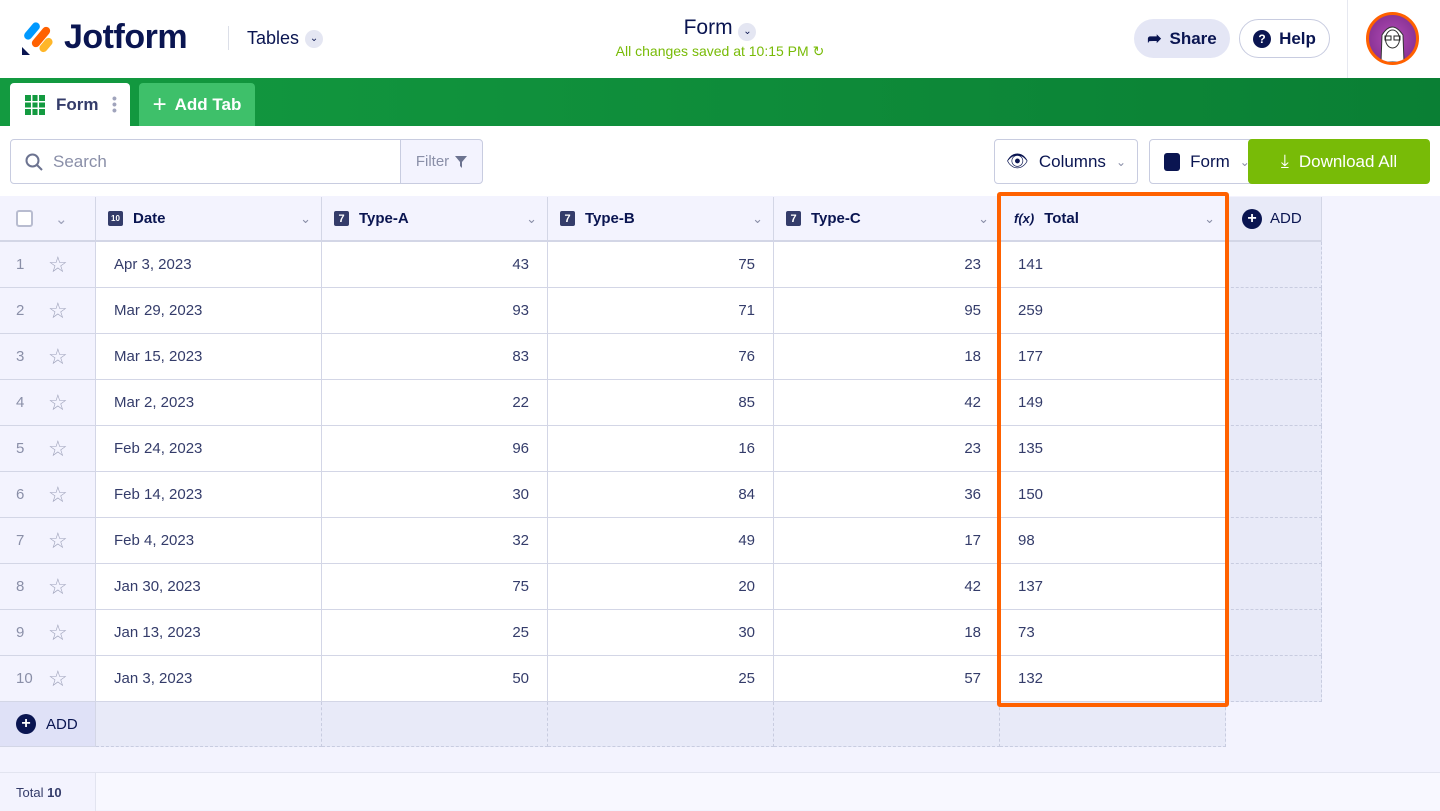  I want to click on table-cell-date: Mar 15, 2023, so click(209, 357).